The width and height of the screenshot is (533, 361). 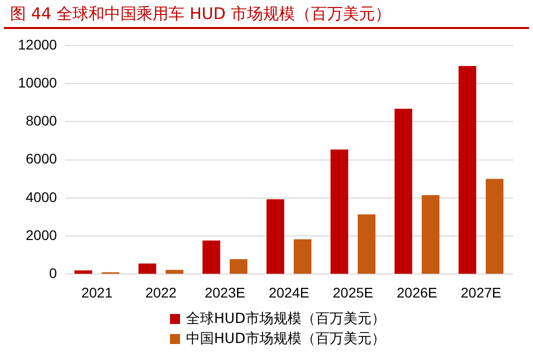 I want to click on x-tick-label: 2023E, so click(x=225, y=292).